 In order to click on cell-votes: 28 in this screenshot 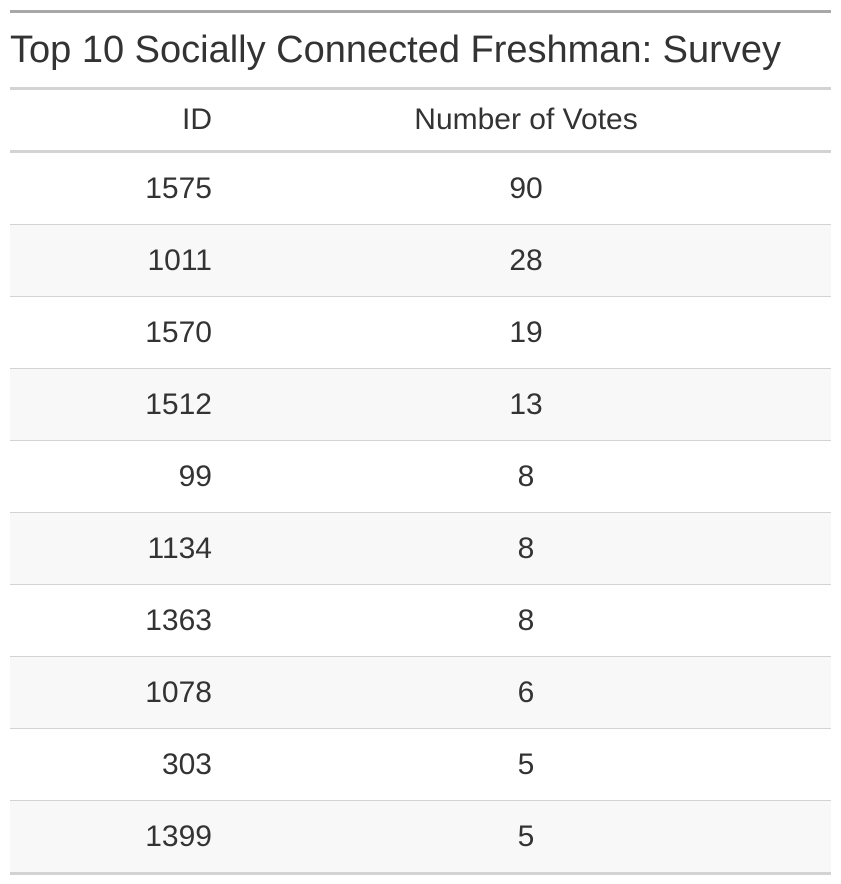, I will do `click(526, 260)`.